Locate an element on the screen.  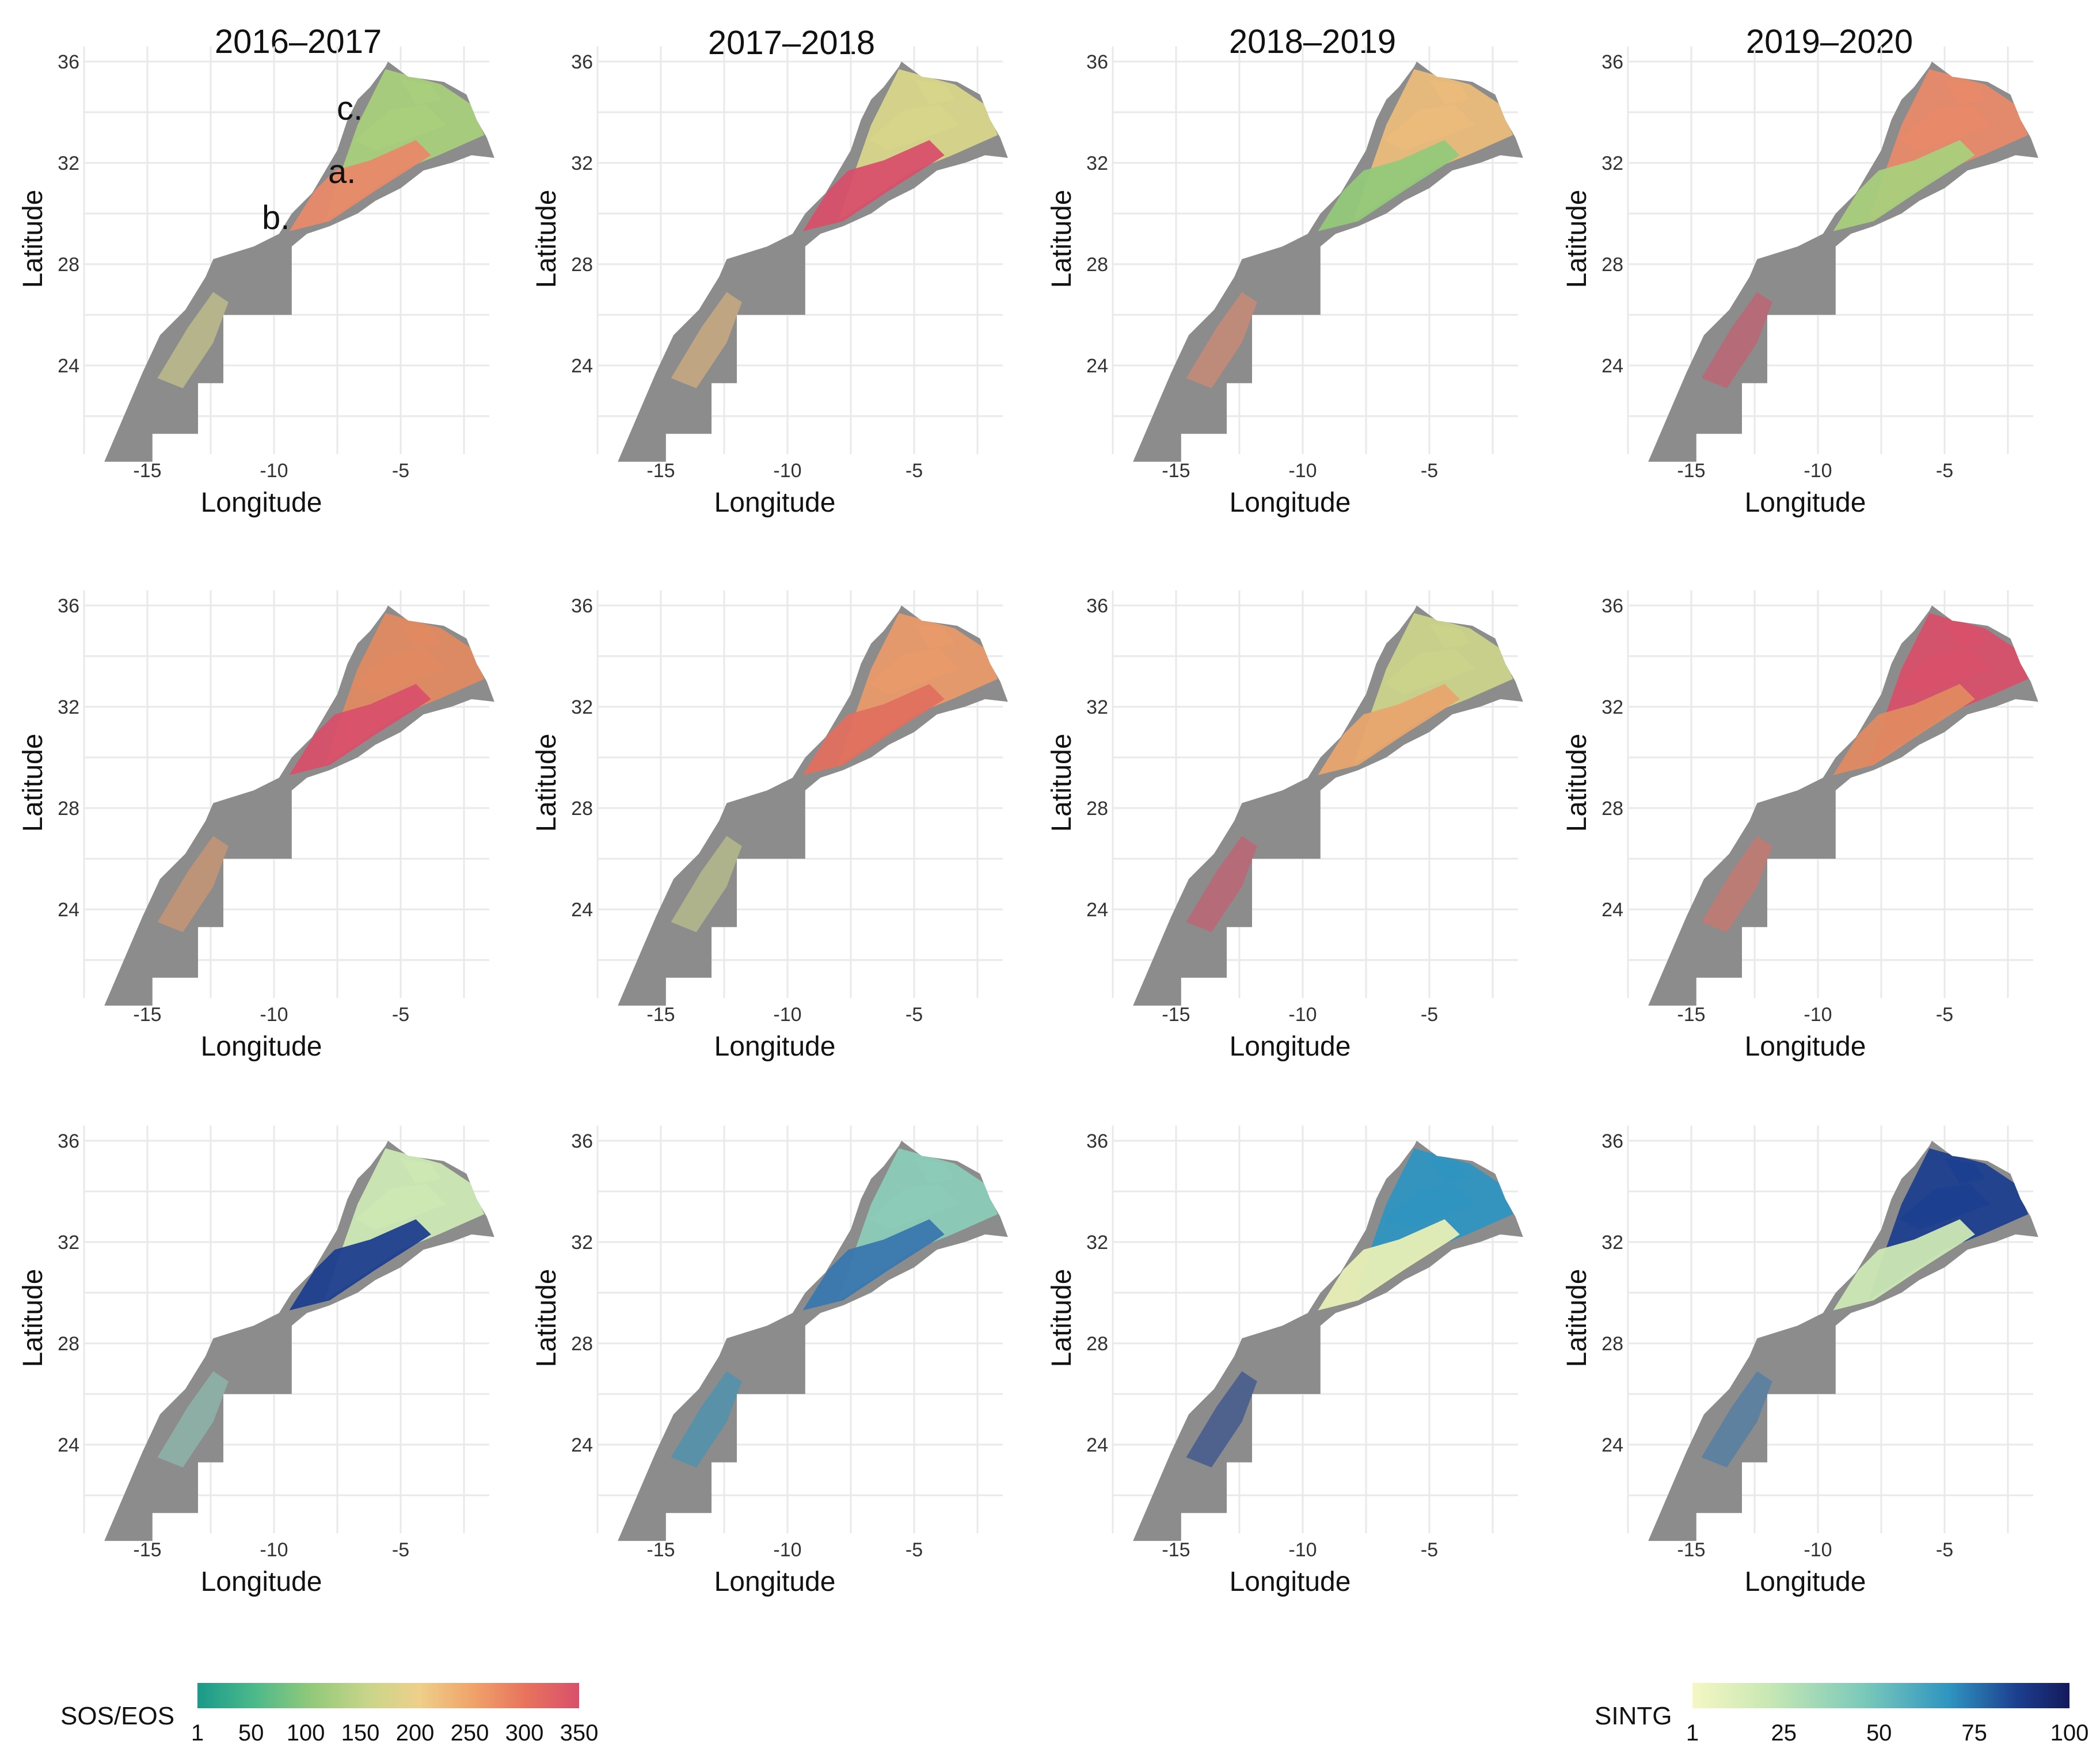
annotation-c: c. is located at coordinates (350, 108).